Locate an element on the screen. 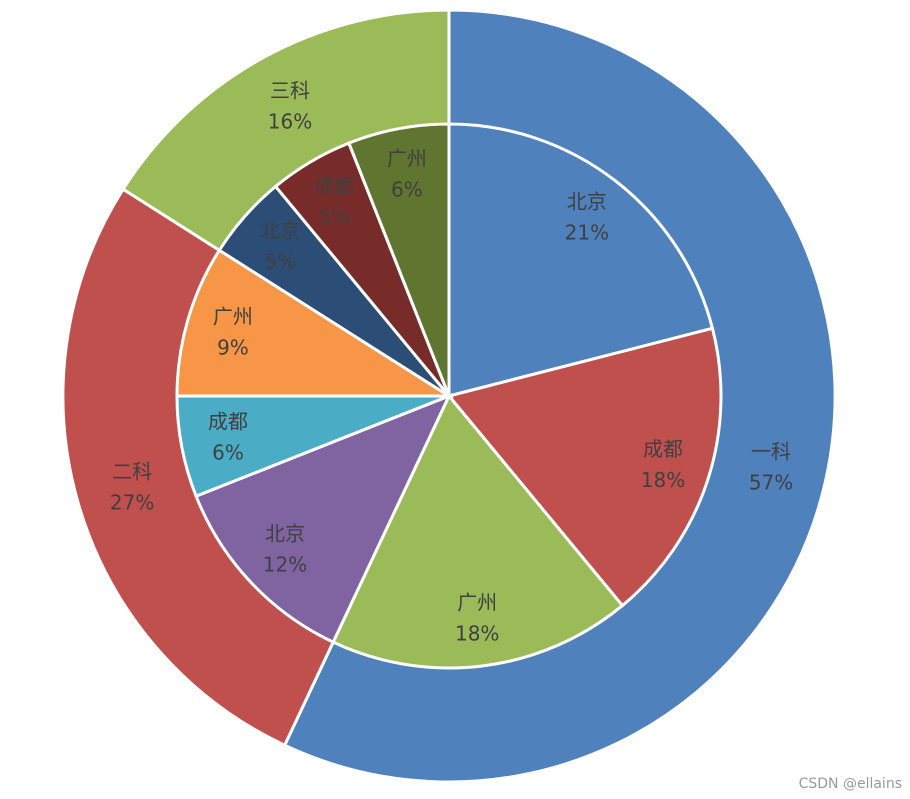 The image size is (910, 799). slice-value-label: 27% is located at coordinates (132, 503).